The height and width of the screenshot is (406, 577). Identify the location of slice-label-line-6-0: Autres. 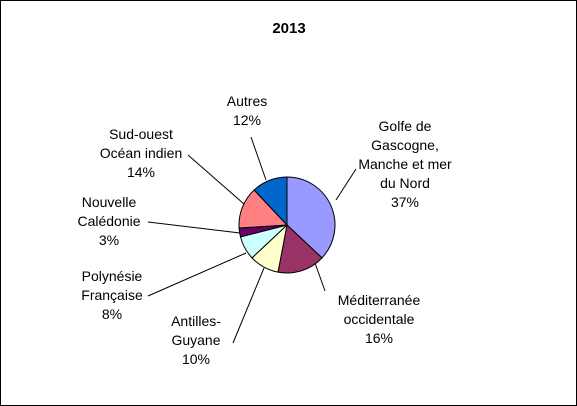
(247, 101).